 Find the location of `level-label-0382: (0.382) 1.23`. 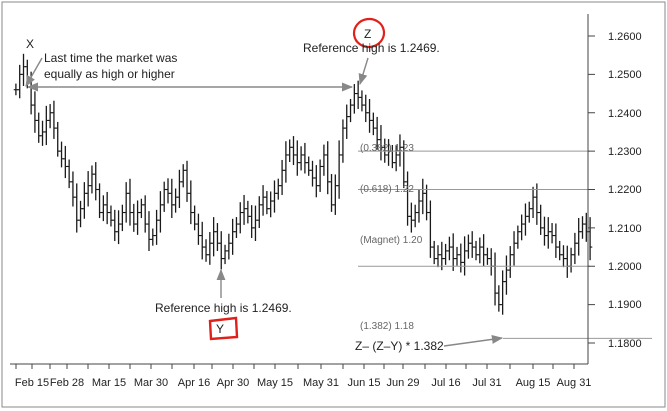

level-label-0382: (0.382) 1.23 is located at coordinates (387, 148).